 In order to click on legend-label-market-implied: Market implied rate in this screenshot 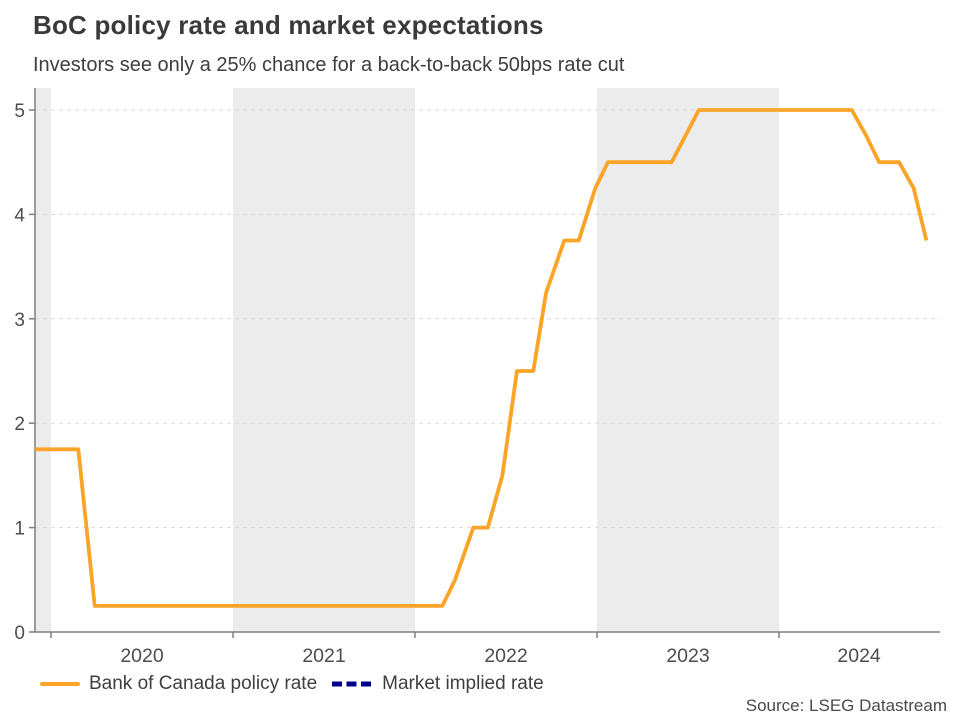, I will do `click(463, 683)`.